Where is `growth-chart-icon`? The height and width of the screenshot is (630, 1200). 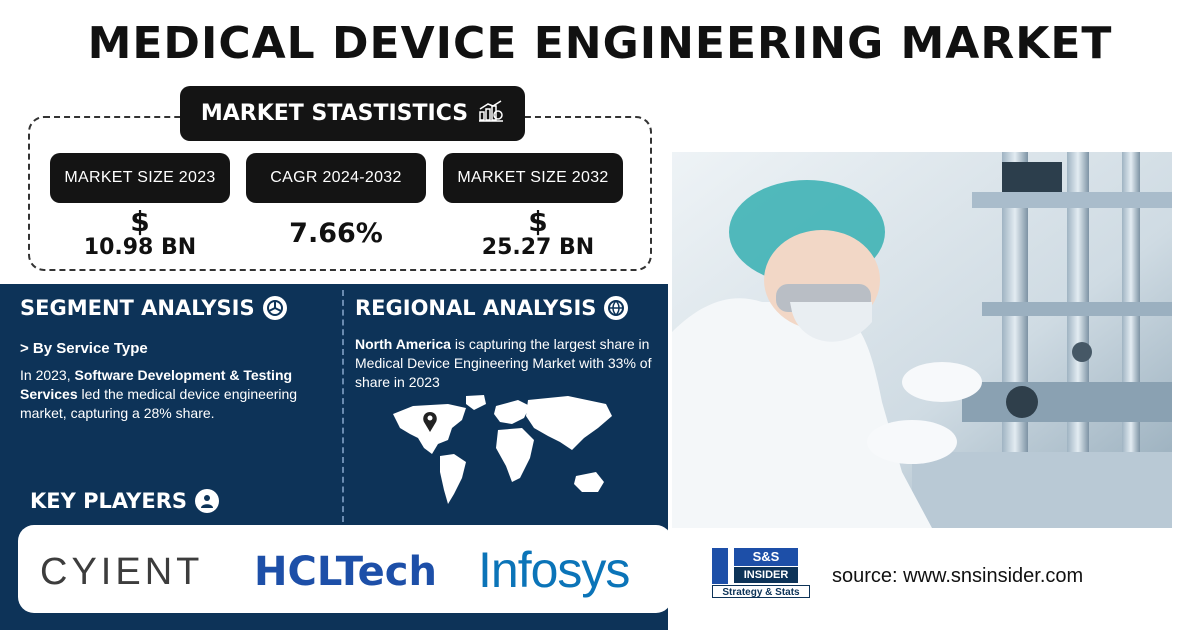 growth-chart-icon is located at coordinates (491, 113).